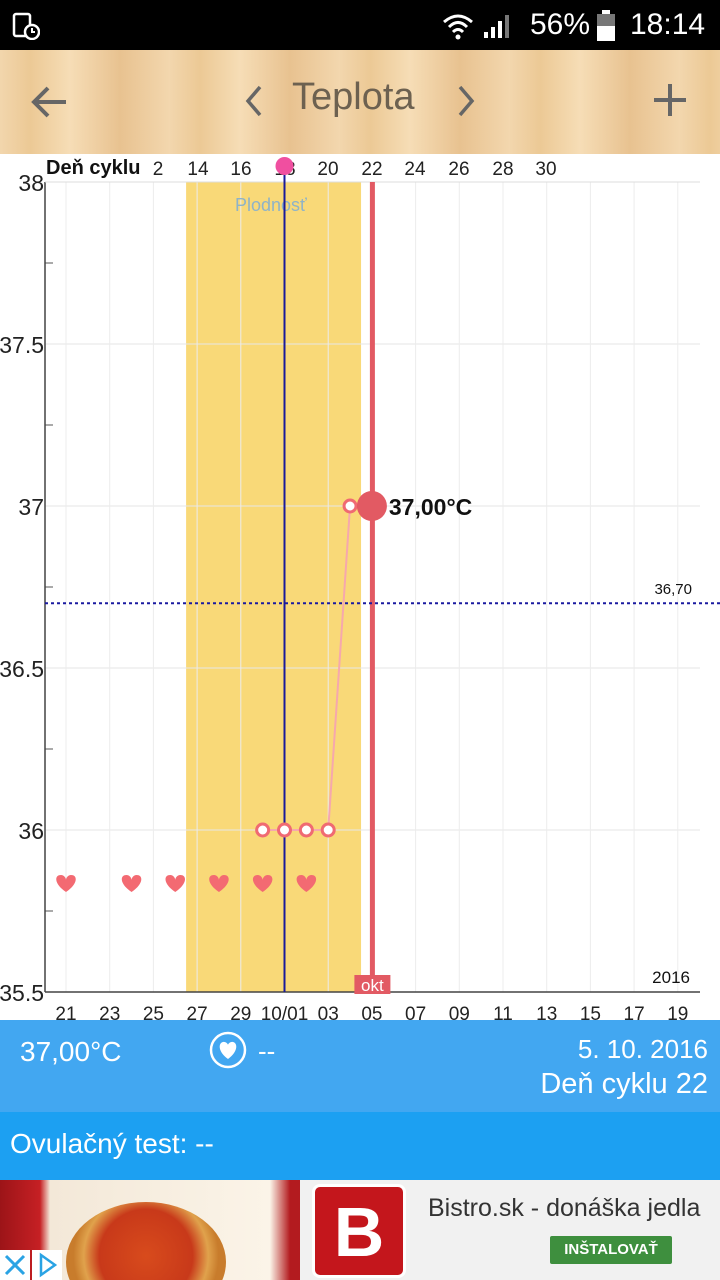 Image resolution: width=720 pixels, height=1280 pixels. Describe the element at coordinates (371, 1012) in the screenshot. I see `x-tick-label: 05` at that location.